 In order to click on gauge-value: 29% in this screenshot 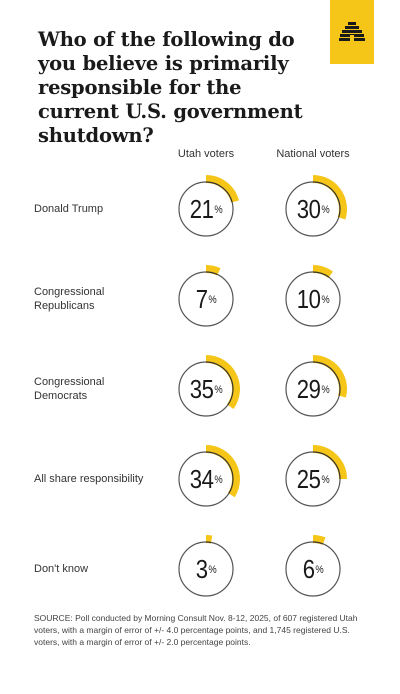, I will do `click(313, 389)`.